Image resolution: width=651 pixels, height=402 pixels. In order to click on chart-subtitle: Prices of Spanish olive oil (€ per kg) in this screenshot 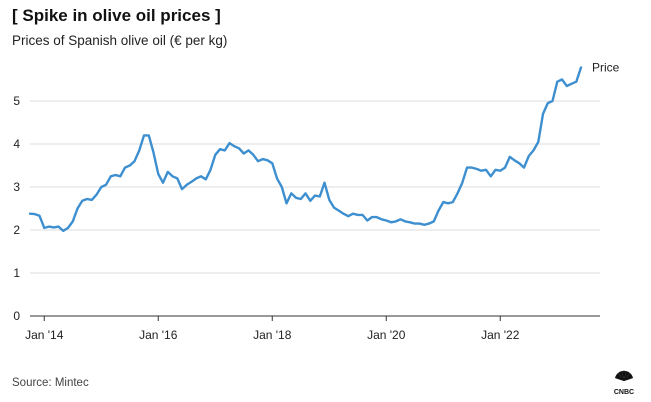, I will do `click(120, 40)`.